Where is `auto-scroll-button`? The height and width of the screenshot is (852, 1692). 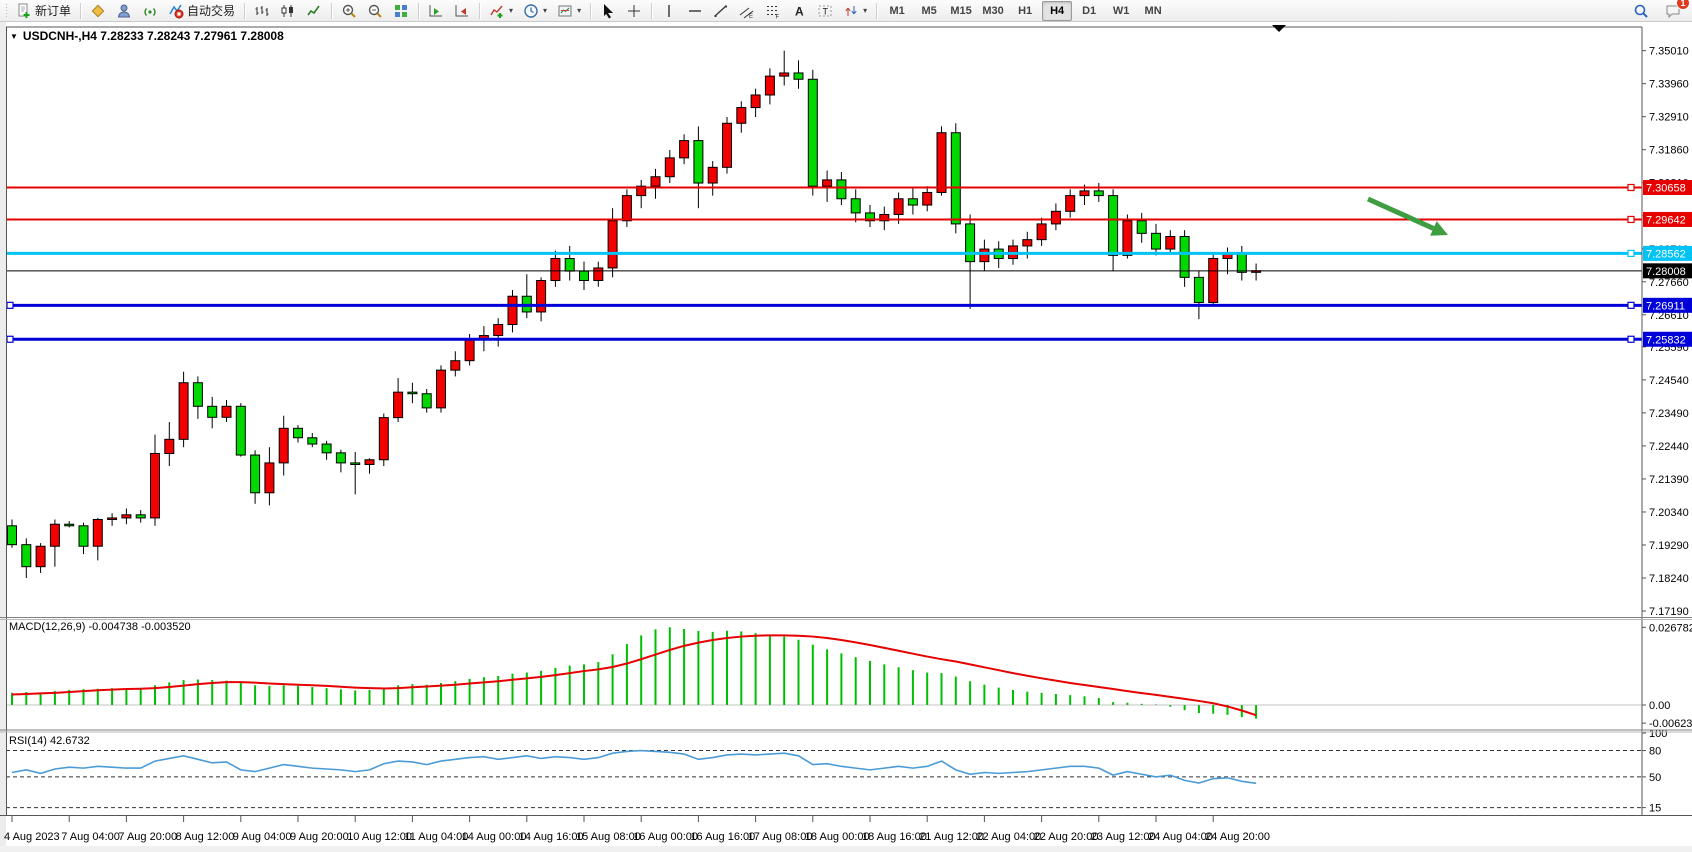
auto-scroll-button is located at coordinates (436, 11).